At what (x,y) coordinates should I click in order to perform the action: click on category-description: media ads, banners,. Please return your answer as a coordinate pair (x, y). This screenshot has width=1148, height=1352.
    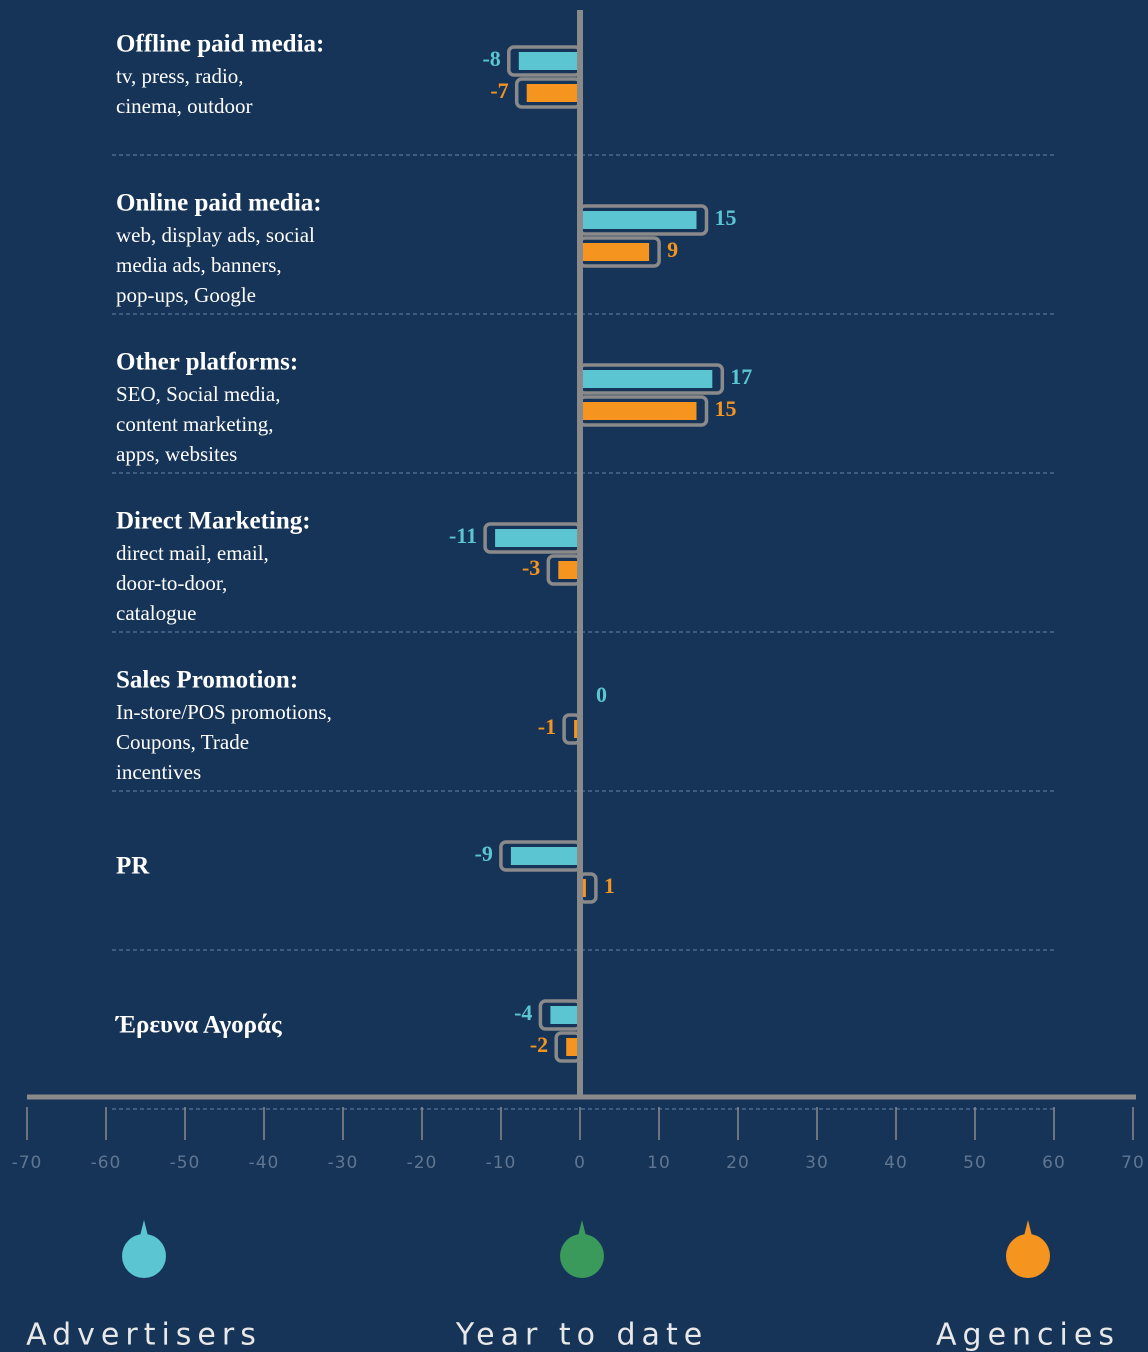
    Looking at the image, I should click on (199, 265).